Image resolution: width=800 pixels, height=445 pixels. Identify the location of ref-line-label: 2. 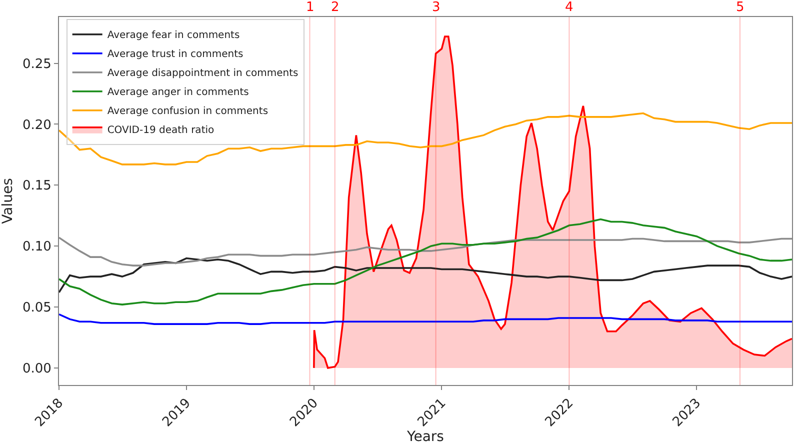
(335, 7).